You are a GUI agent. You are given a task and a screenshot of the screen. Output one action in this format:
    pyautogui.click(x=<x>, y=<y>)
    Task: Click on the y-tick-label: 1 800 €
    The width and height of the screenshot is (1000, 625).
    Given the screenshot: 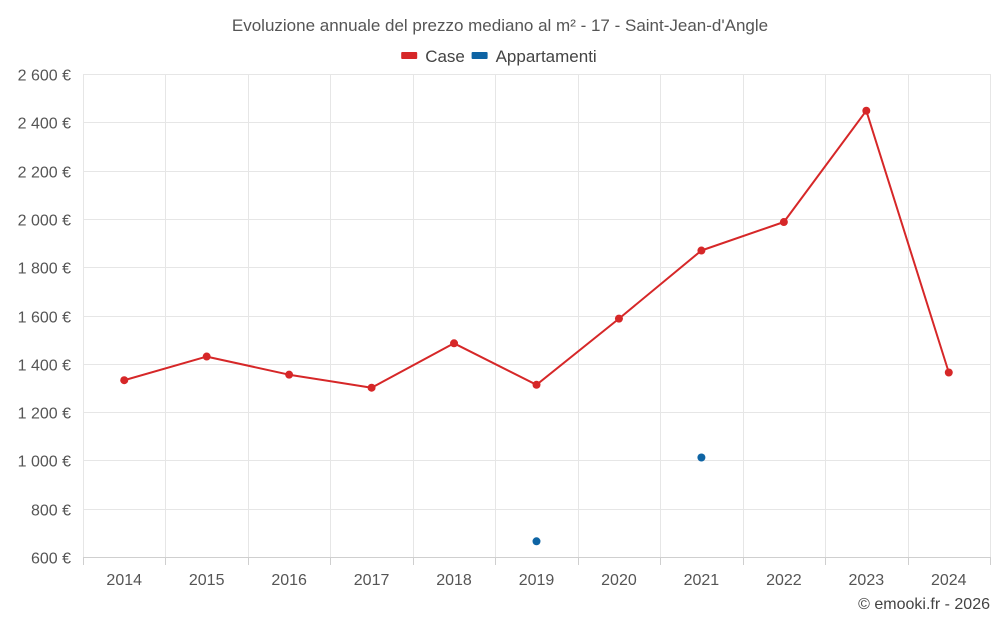 What is the action you would take?
    pyautogui.click(x=44, y=269)
    